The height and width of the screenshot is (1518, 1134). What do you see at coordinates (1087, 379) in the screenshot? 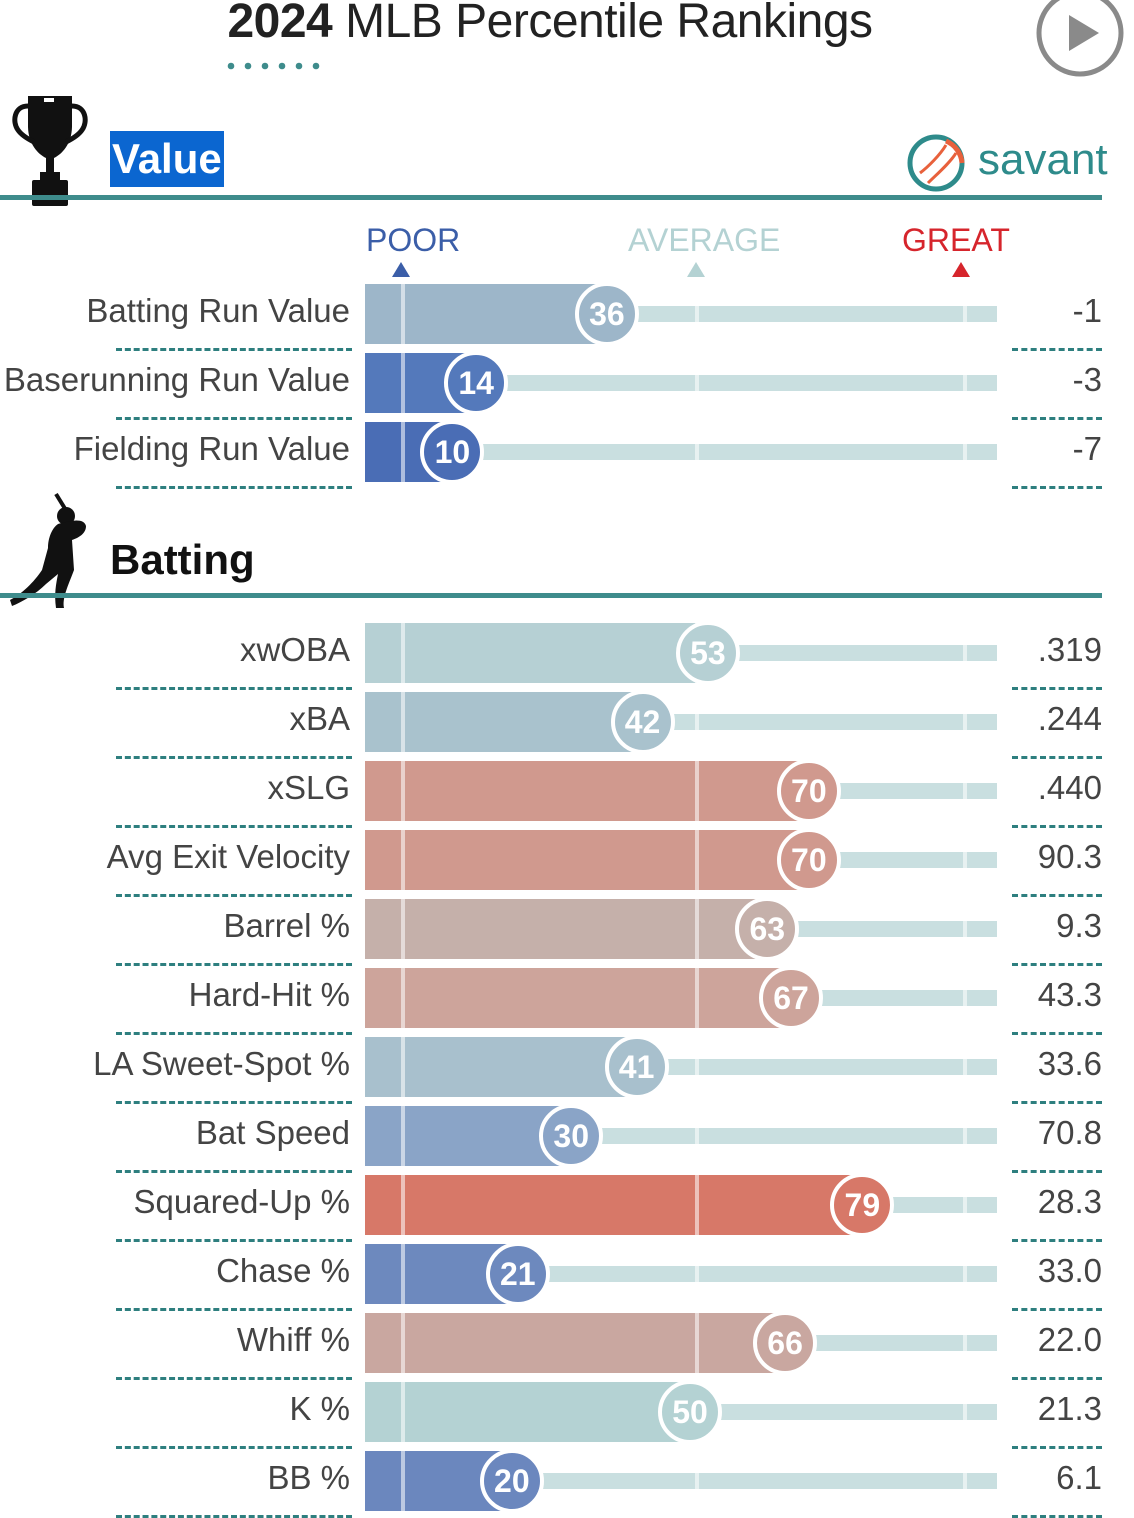
I see `metric-value: -3` at bounding box center [1087, 379].